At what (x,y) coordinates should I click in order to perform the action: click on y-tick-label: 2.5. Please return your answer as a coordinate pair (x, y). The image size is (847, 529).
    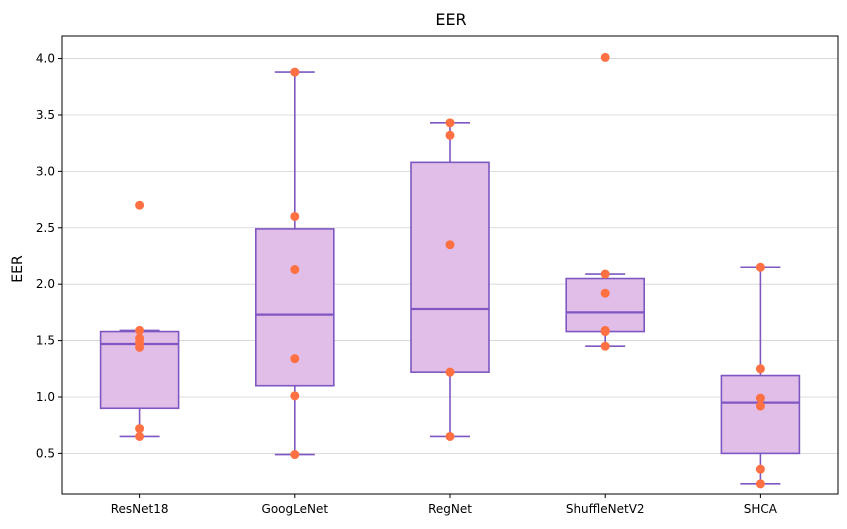
    Looking at the image, I should click on (45, 228).